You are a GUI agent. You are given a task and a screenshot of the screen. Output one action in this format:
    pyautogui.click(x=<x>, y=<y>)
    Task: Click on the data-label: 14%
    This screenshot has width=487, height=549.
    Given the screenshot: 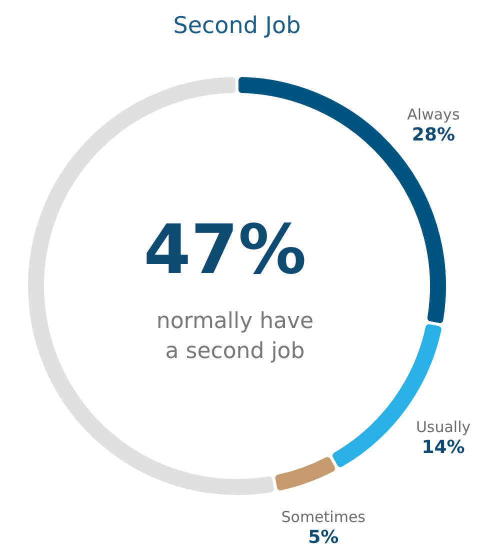 What is the action you would take?
    pyautogui.click(x=443, y=447)
    